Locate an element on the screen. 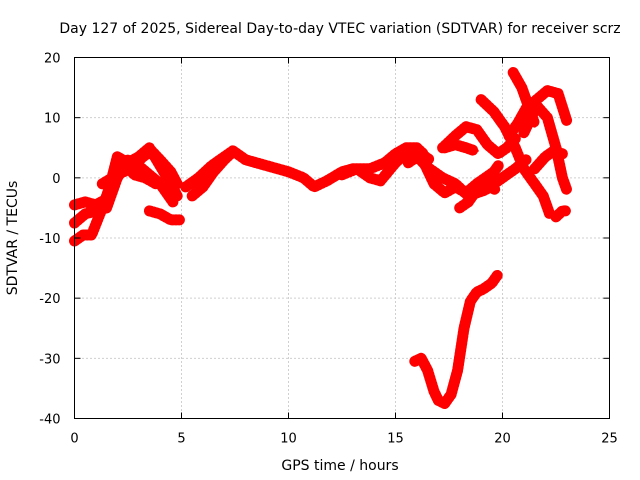  x-axis-label: GPS time / hours is located at coordinates (339, 466).